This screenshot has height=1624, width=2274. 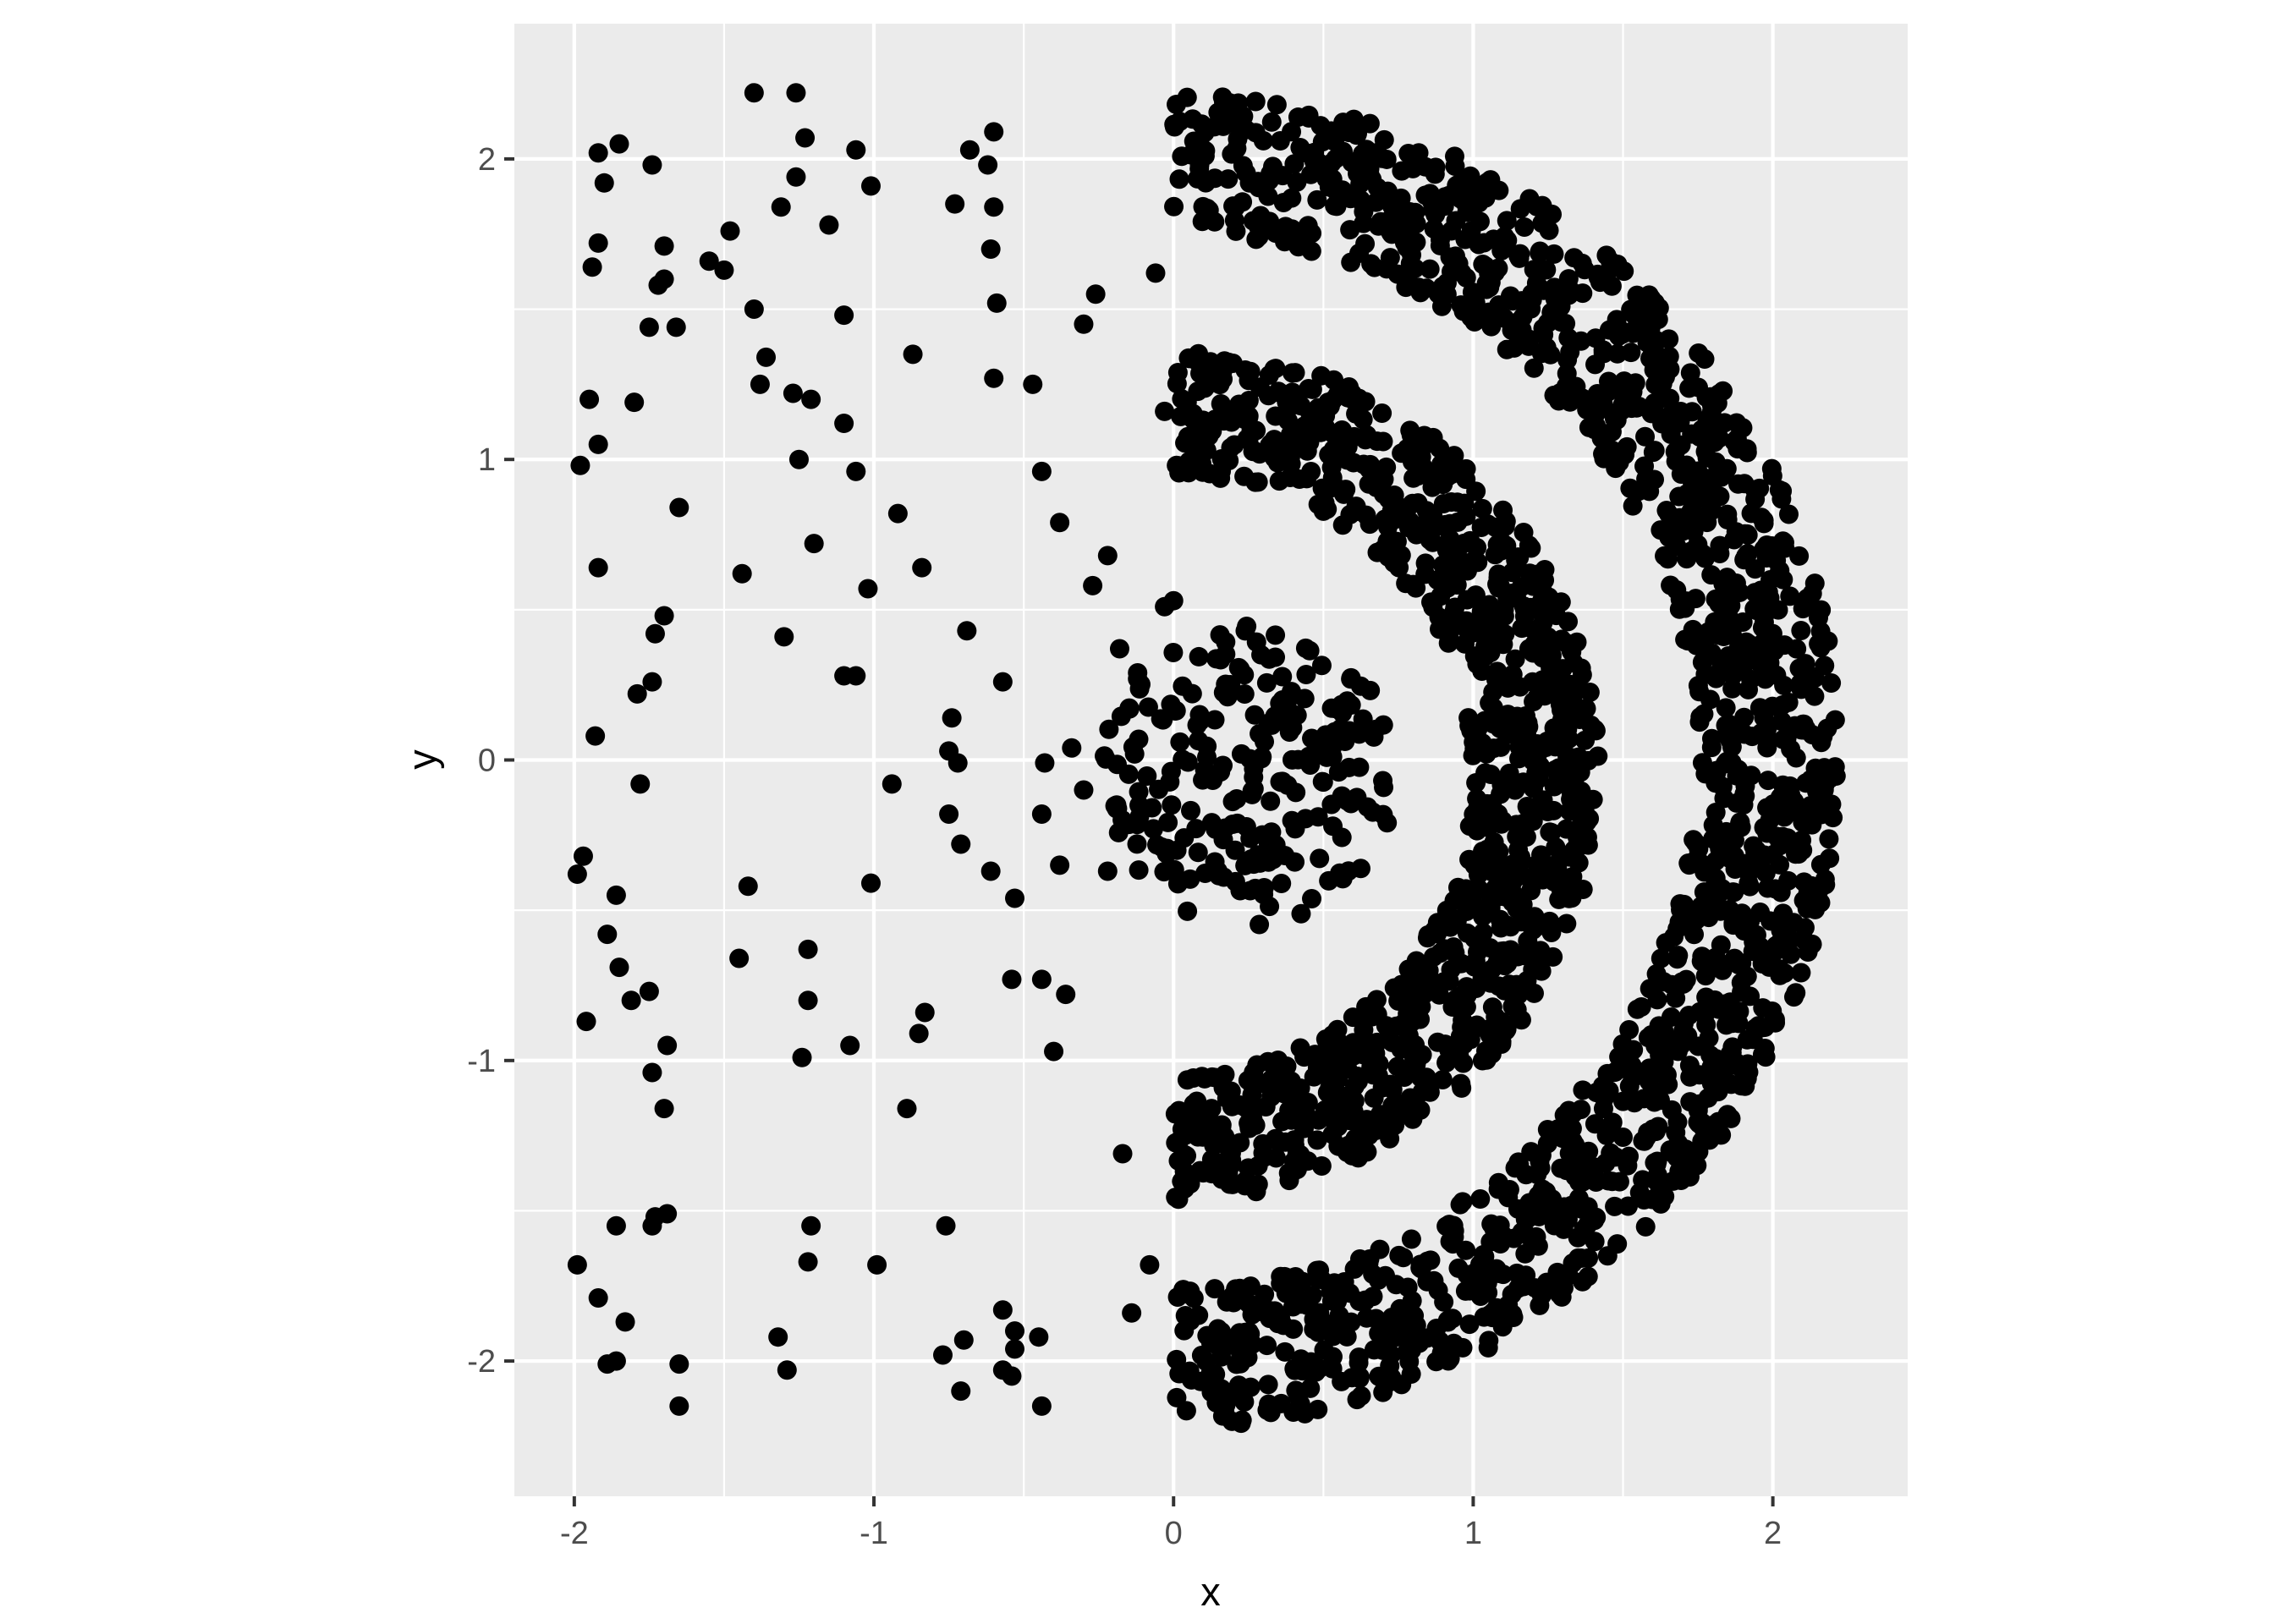 What do you see at coordinates (482, 1061) in the screenshot?
I see `y-tick-label: -1` at bounding box center [482, 1061].